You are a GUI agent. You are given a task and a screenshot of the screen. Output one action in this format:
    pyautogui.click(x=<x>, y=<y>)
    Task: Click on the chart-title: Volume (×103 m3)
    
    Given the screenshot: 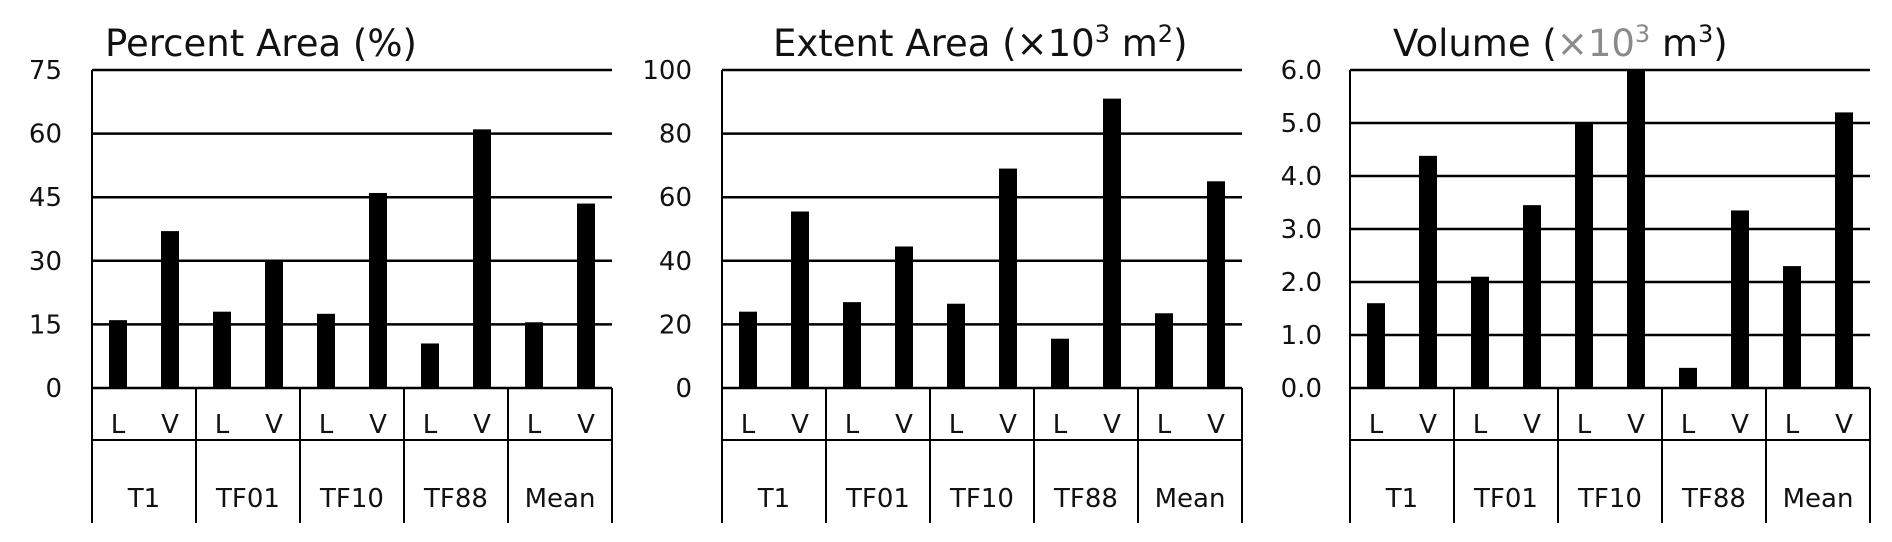 What is the action you would take?
    pyautogui.click(x=1560, y=42)
    